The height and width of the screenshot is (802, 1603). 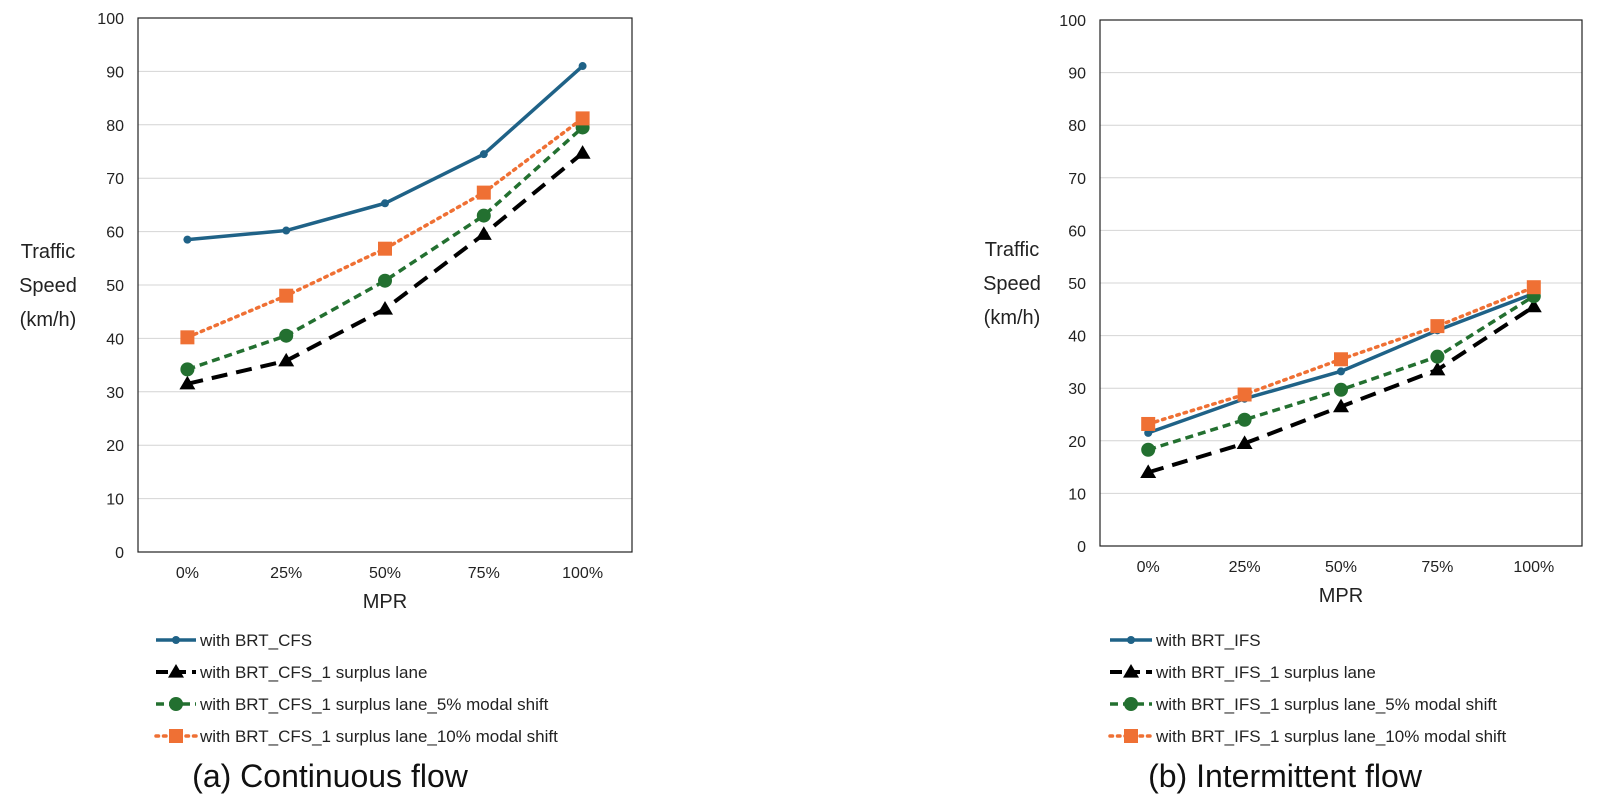 What do you see at coordinates (255, 640) in the screenshot?
I see `legend-label: with BRT_CFS` at bounding box center [255, 640].